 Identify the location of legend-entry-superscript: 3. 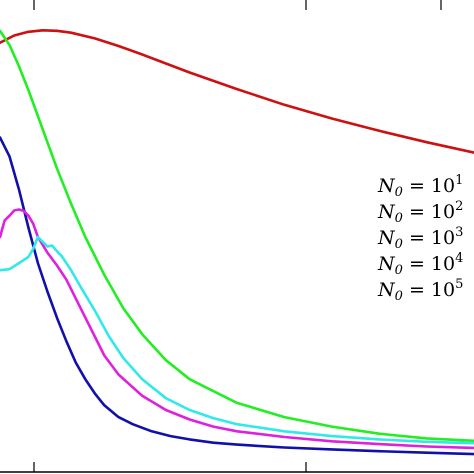
(459, 232).